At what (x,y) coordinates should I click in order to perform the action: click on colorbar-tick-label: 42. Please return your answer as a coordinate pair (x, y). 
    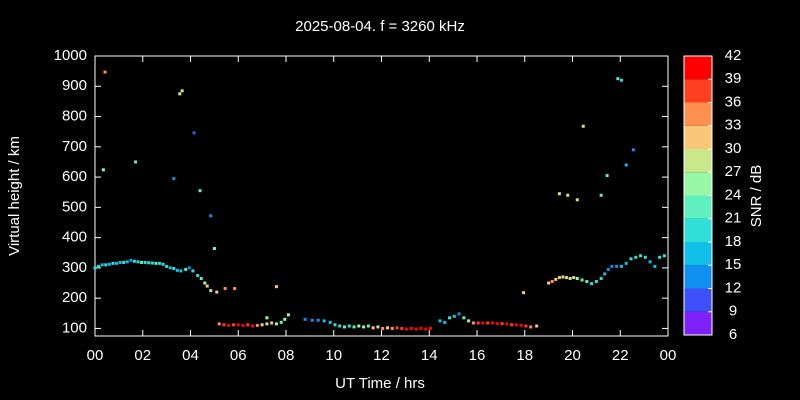
    Looking at the image, I should click on (733, 55).